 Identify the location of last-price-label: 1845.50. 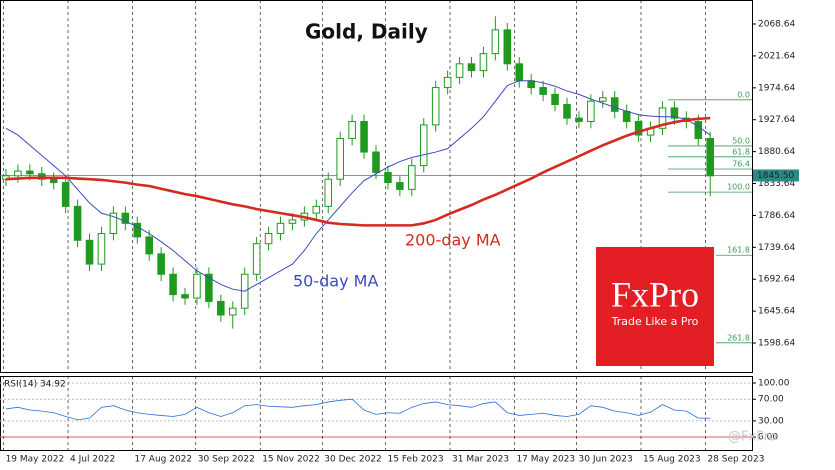
(775, 176).